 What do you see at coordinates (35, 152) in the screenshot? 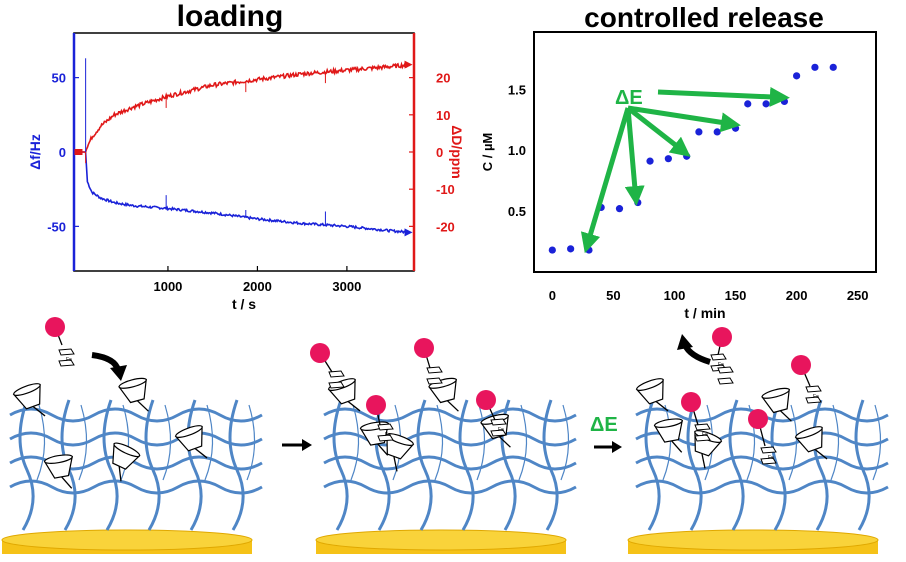
I see `loading-ylabel-left: Δf/Hz` at bounding box center [35, 152].